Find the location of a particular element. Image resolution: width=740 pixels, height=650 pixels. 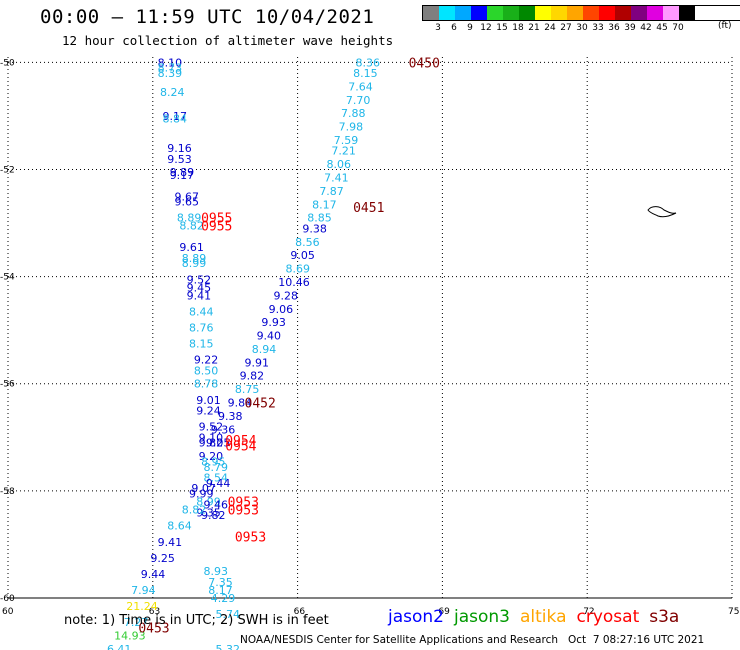

swh-value-label: 9.82 is located at coordinates (213, 515).